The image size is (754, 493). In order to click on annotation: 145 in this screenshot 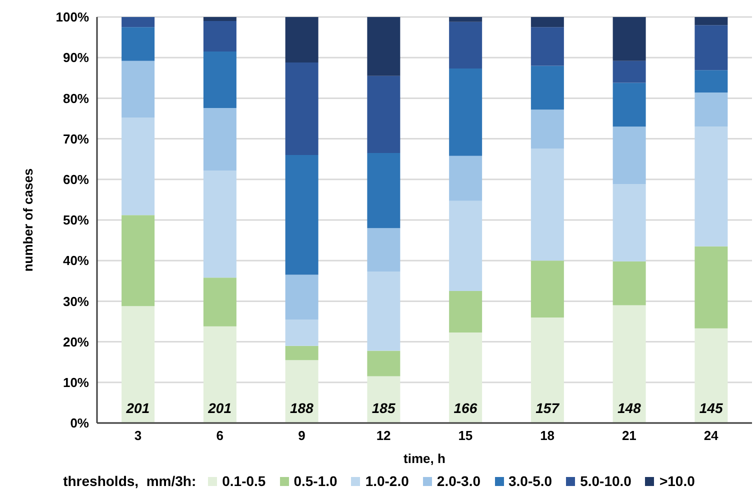, I will do `click(711, 408)`.